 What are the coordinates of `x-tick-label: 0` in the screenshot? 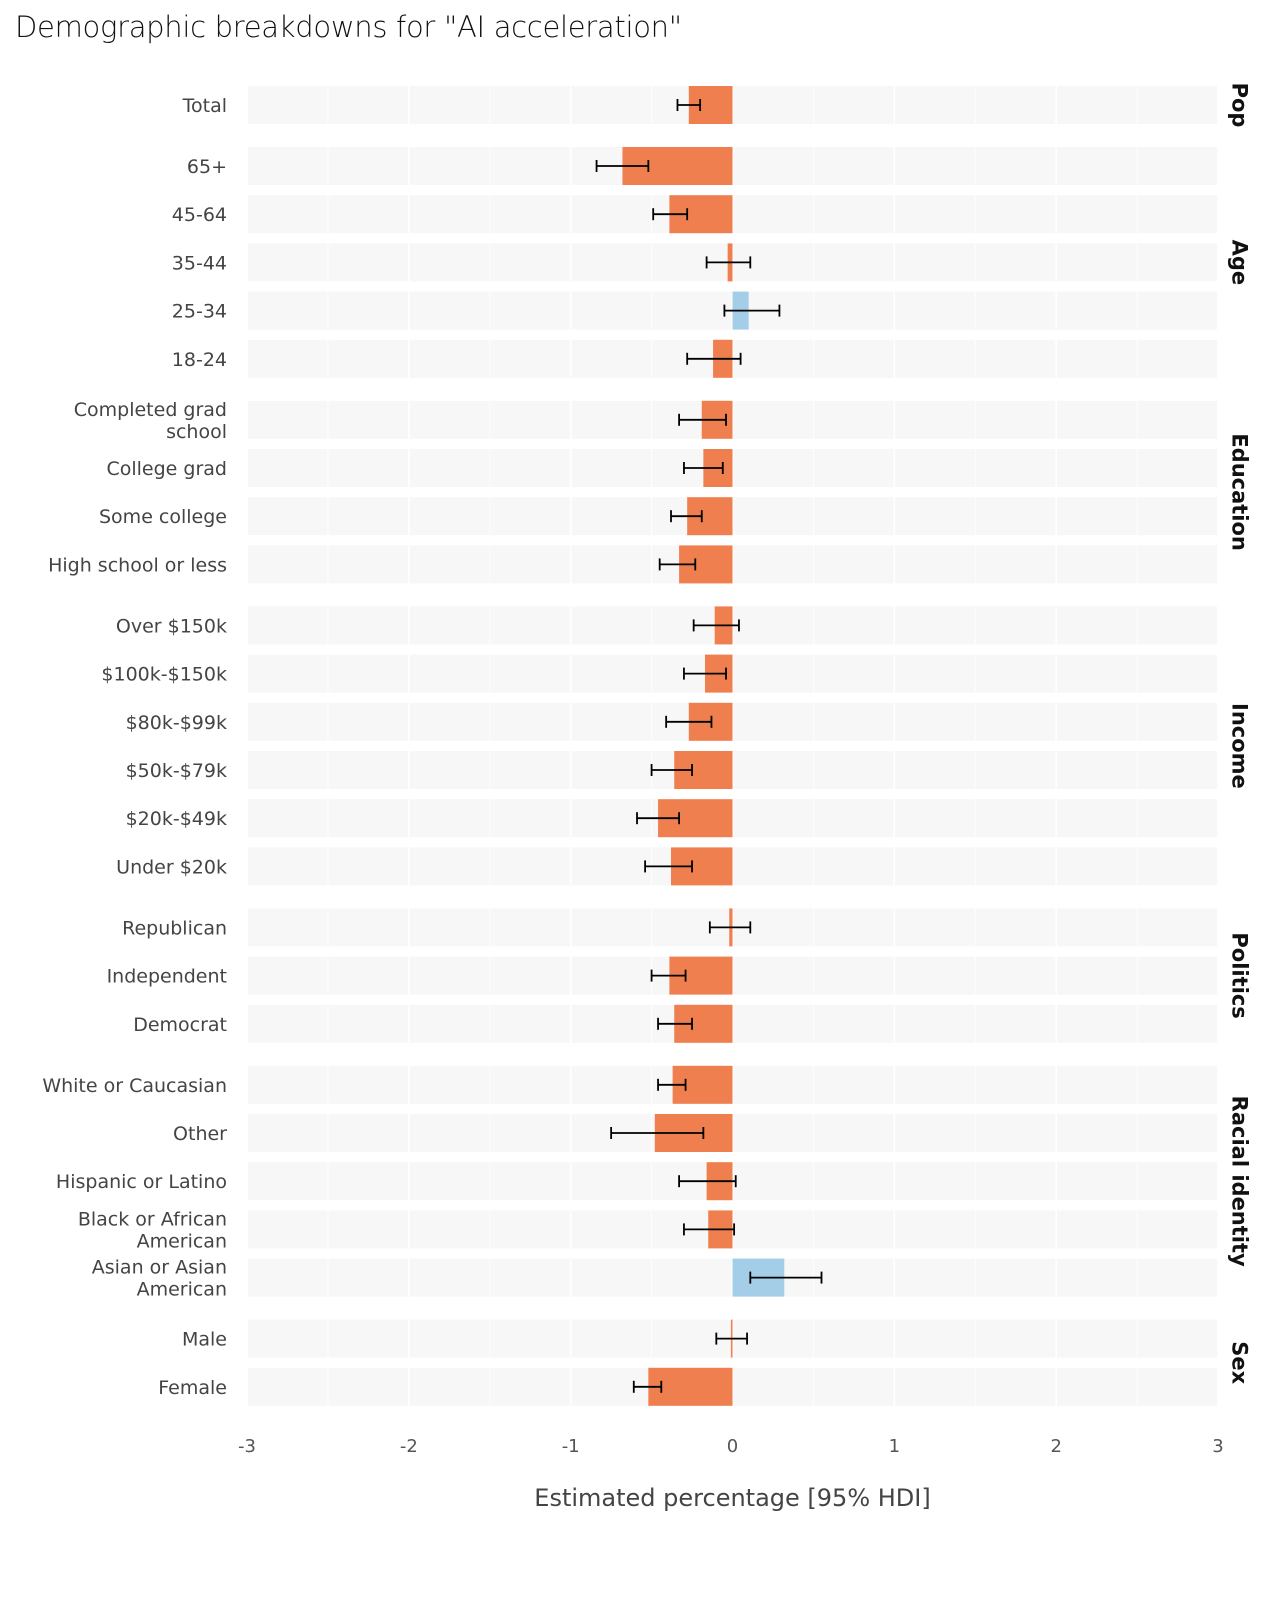 It's located at (732, 1446).